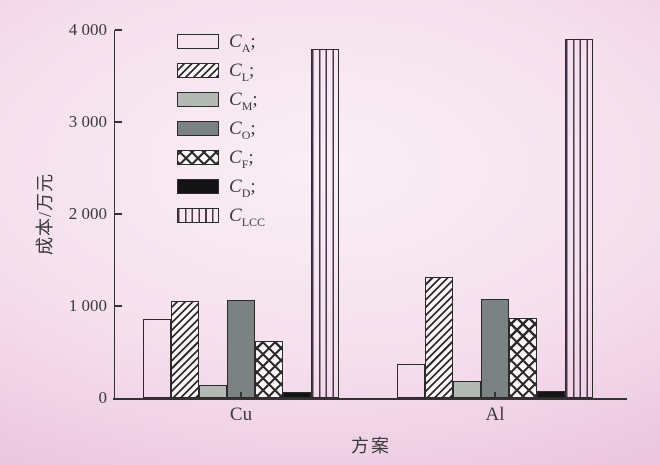 This screenshot has width=660, height=465. What do you see at coordinates (579, 218) in the screenshot?
I see `bar-al-c_lcc` at bounding box center [579, 218].